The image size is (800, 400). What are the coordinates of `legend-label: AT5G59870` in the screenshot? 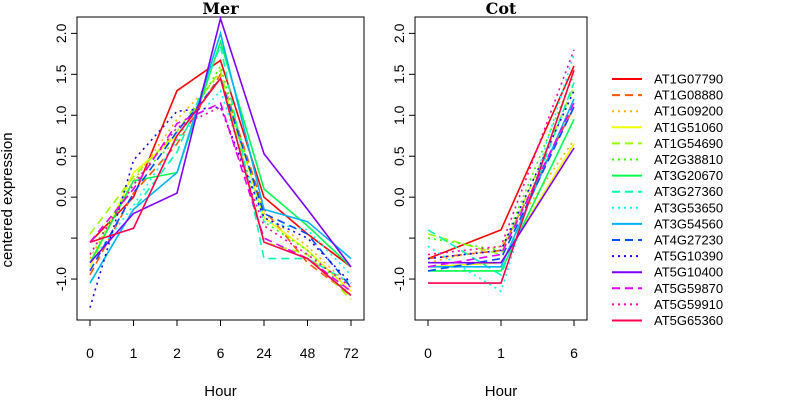 It's located at (688, 288).